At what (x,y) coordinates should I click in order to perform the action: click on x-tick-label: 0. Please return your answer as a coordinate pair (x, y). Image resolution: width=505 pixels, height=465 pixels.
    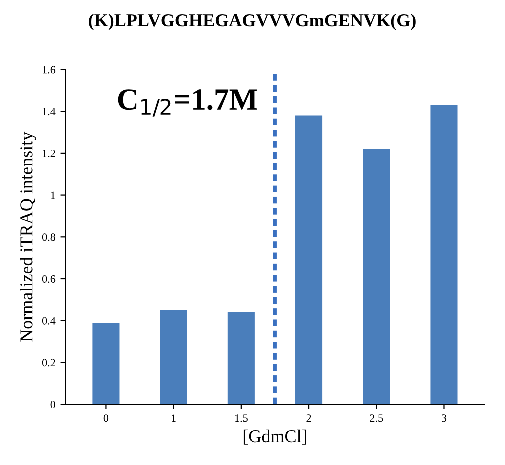
    Looking at the image, I should click on (106, 418).